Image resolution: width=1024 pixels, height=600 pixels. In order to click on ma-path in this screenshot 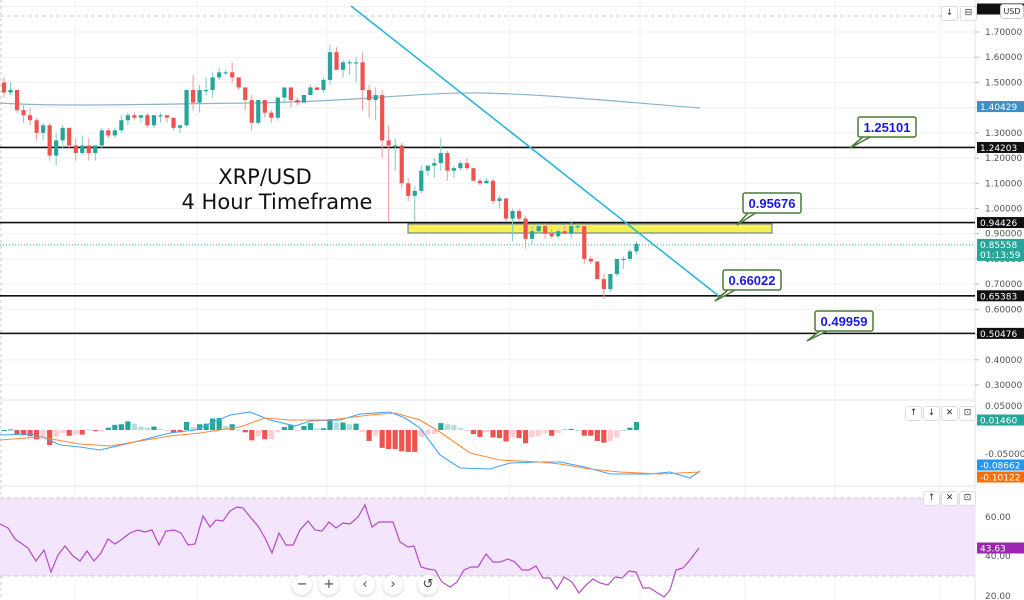, I will do `click(350, 100)`.